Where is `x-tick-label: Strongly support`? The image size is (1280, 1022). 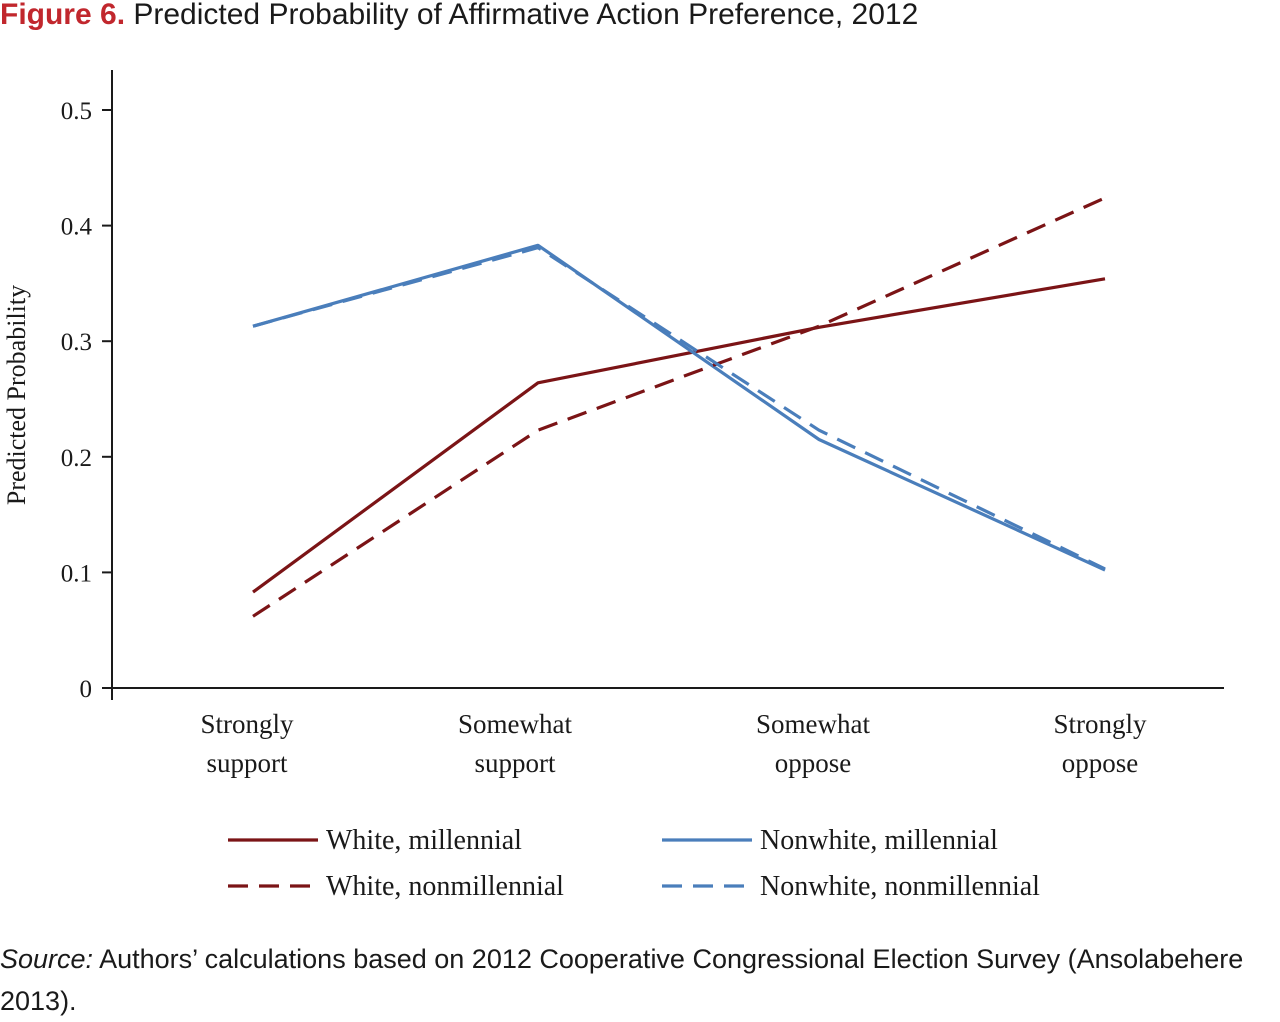 x-tick-label: Strongly support is located at coordinates (247, 743).